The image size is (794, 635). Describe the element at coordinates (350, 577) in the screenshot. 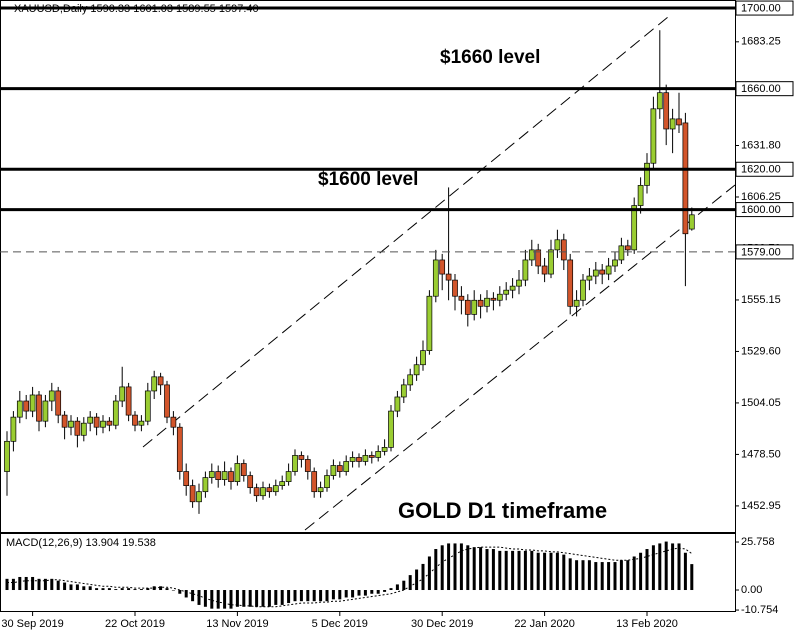

I see `signal-line` at that location.